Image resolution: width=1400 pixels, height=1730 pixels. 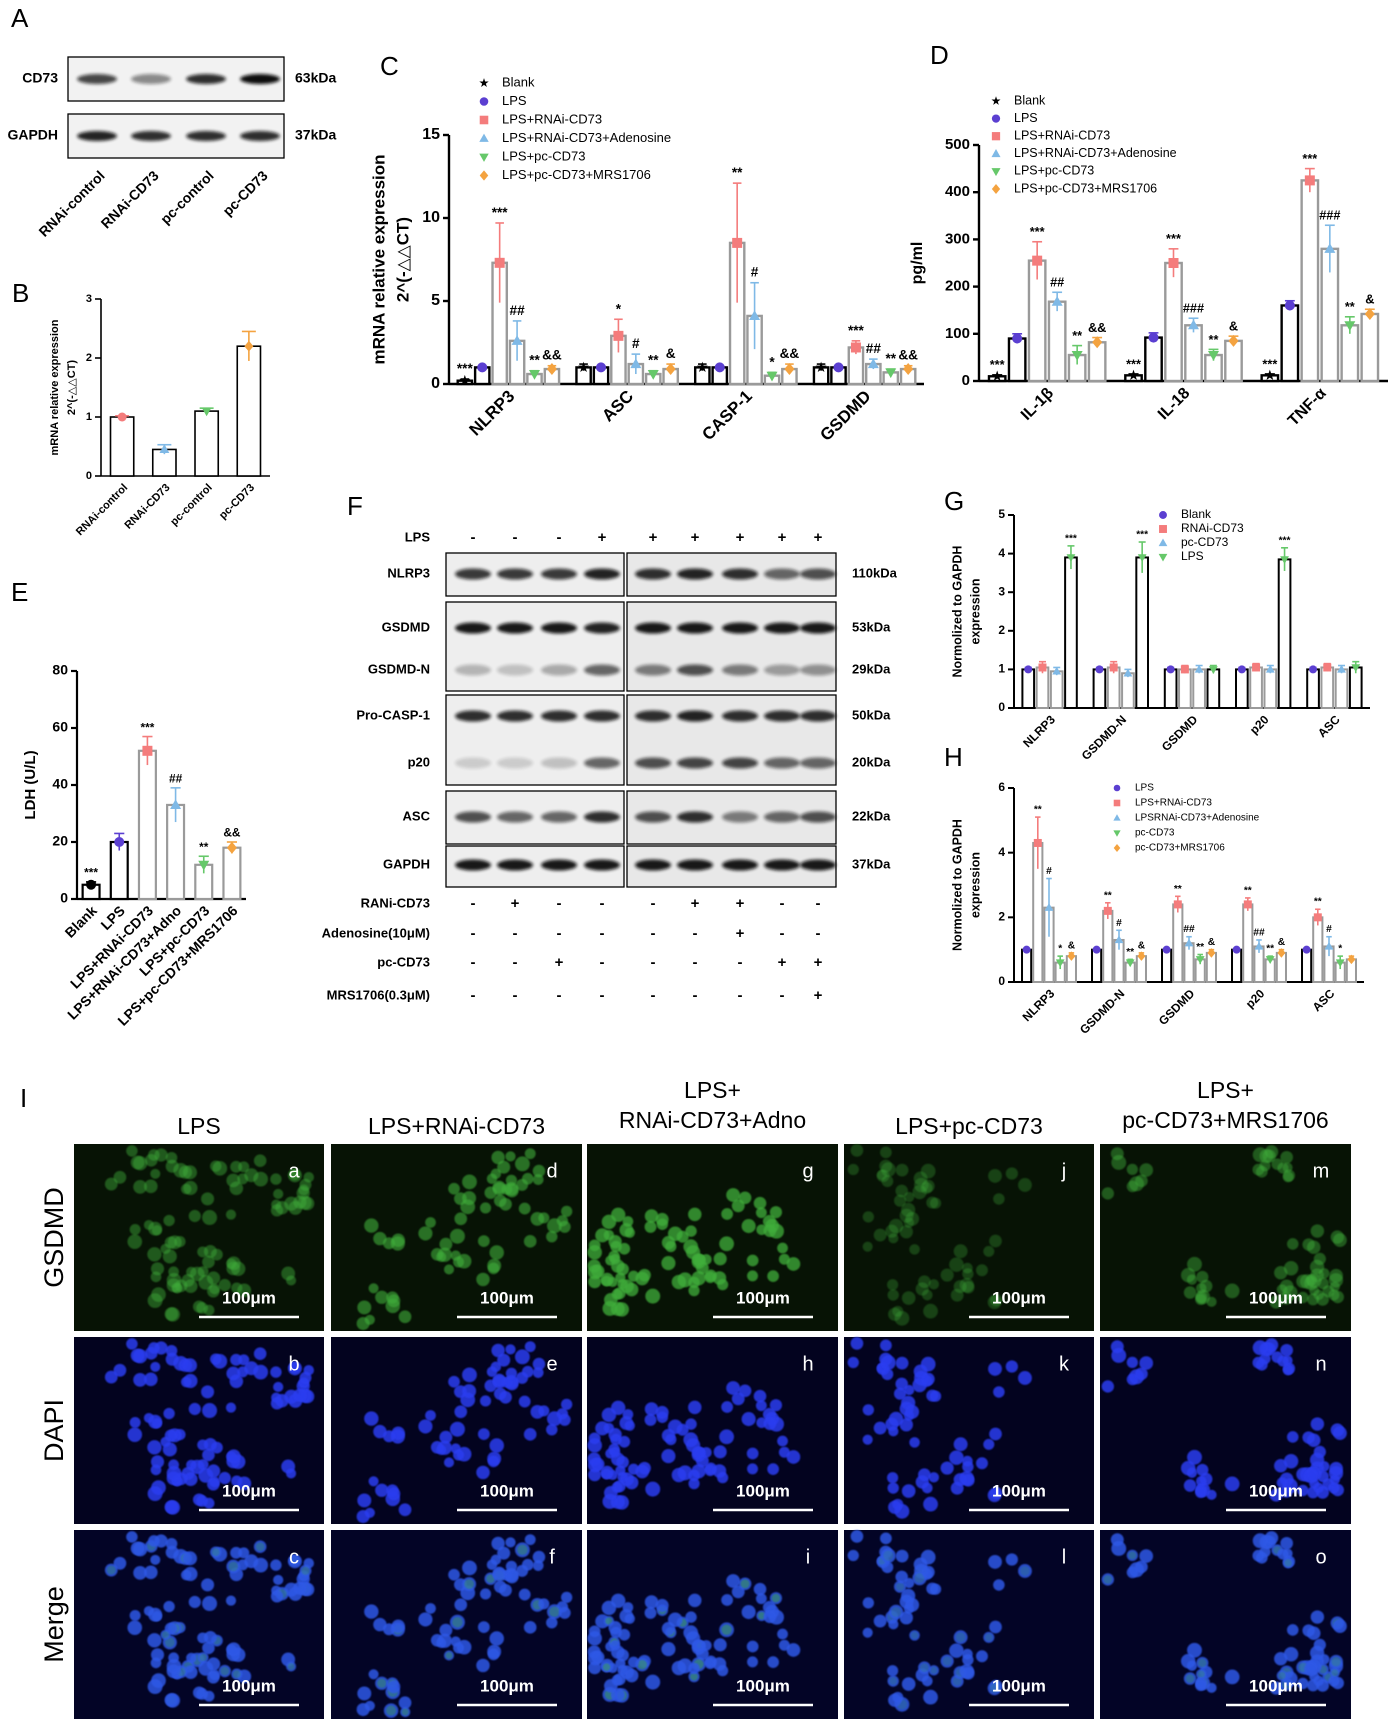 What do you see at coordinates (378, 259) in the screenshot?
I see `y-axis-label: mRNA relative expression` at bounding box center [378, 259].